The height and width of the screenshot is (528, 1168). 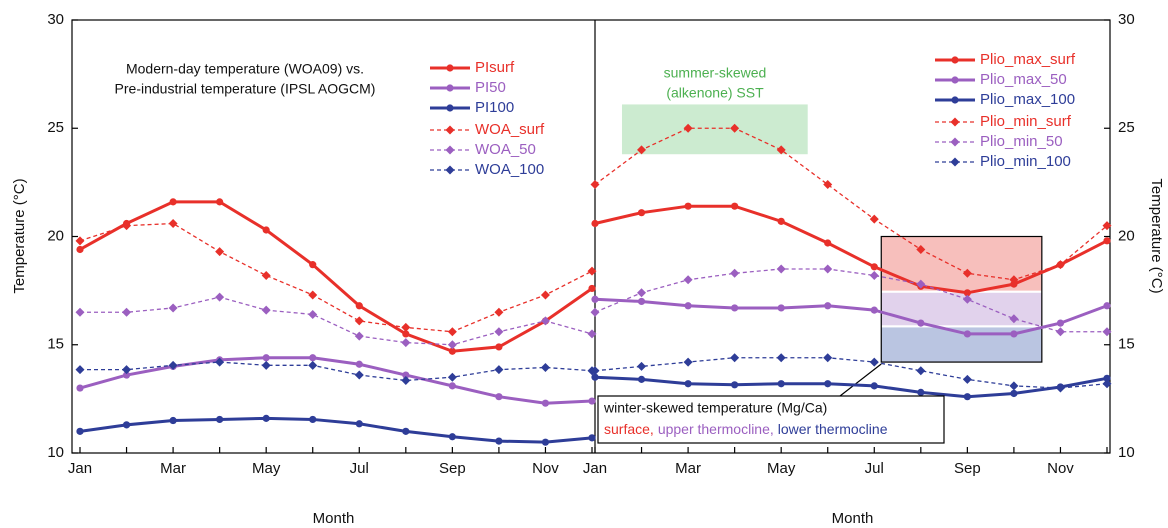 I want to click on y-tick-label: 30, so click(x=1126, y=19).